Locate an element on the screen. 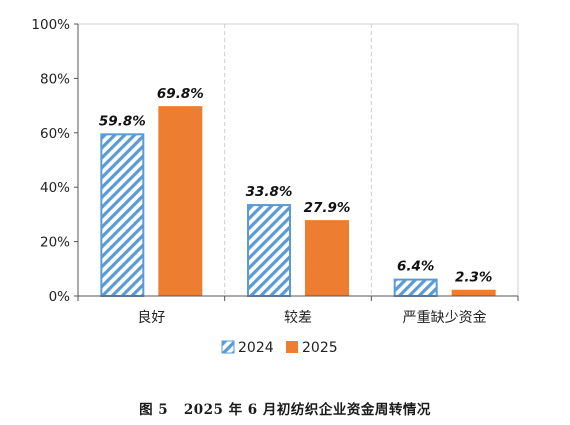 The image size is (570, 425). x-tick-label: 严重缺少资金 is located at coordinates (445, 318).